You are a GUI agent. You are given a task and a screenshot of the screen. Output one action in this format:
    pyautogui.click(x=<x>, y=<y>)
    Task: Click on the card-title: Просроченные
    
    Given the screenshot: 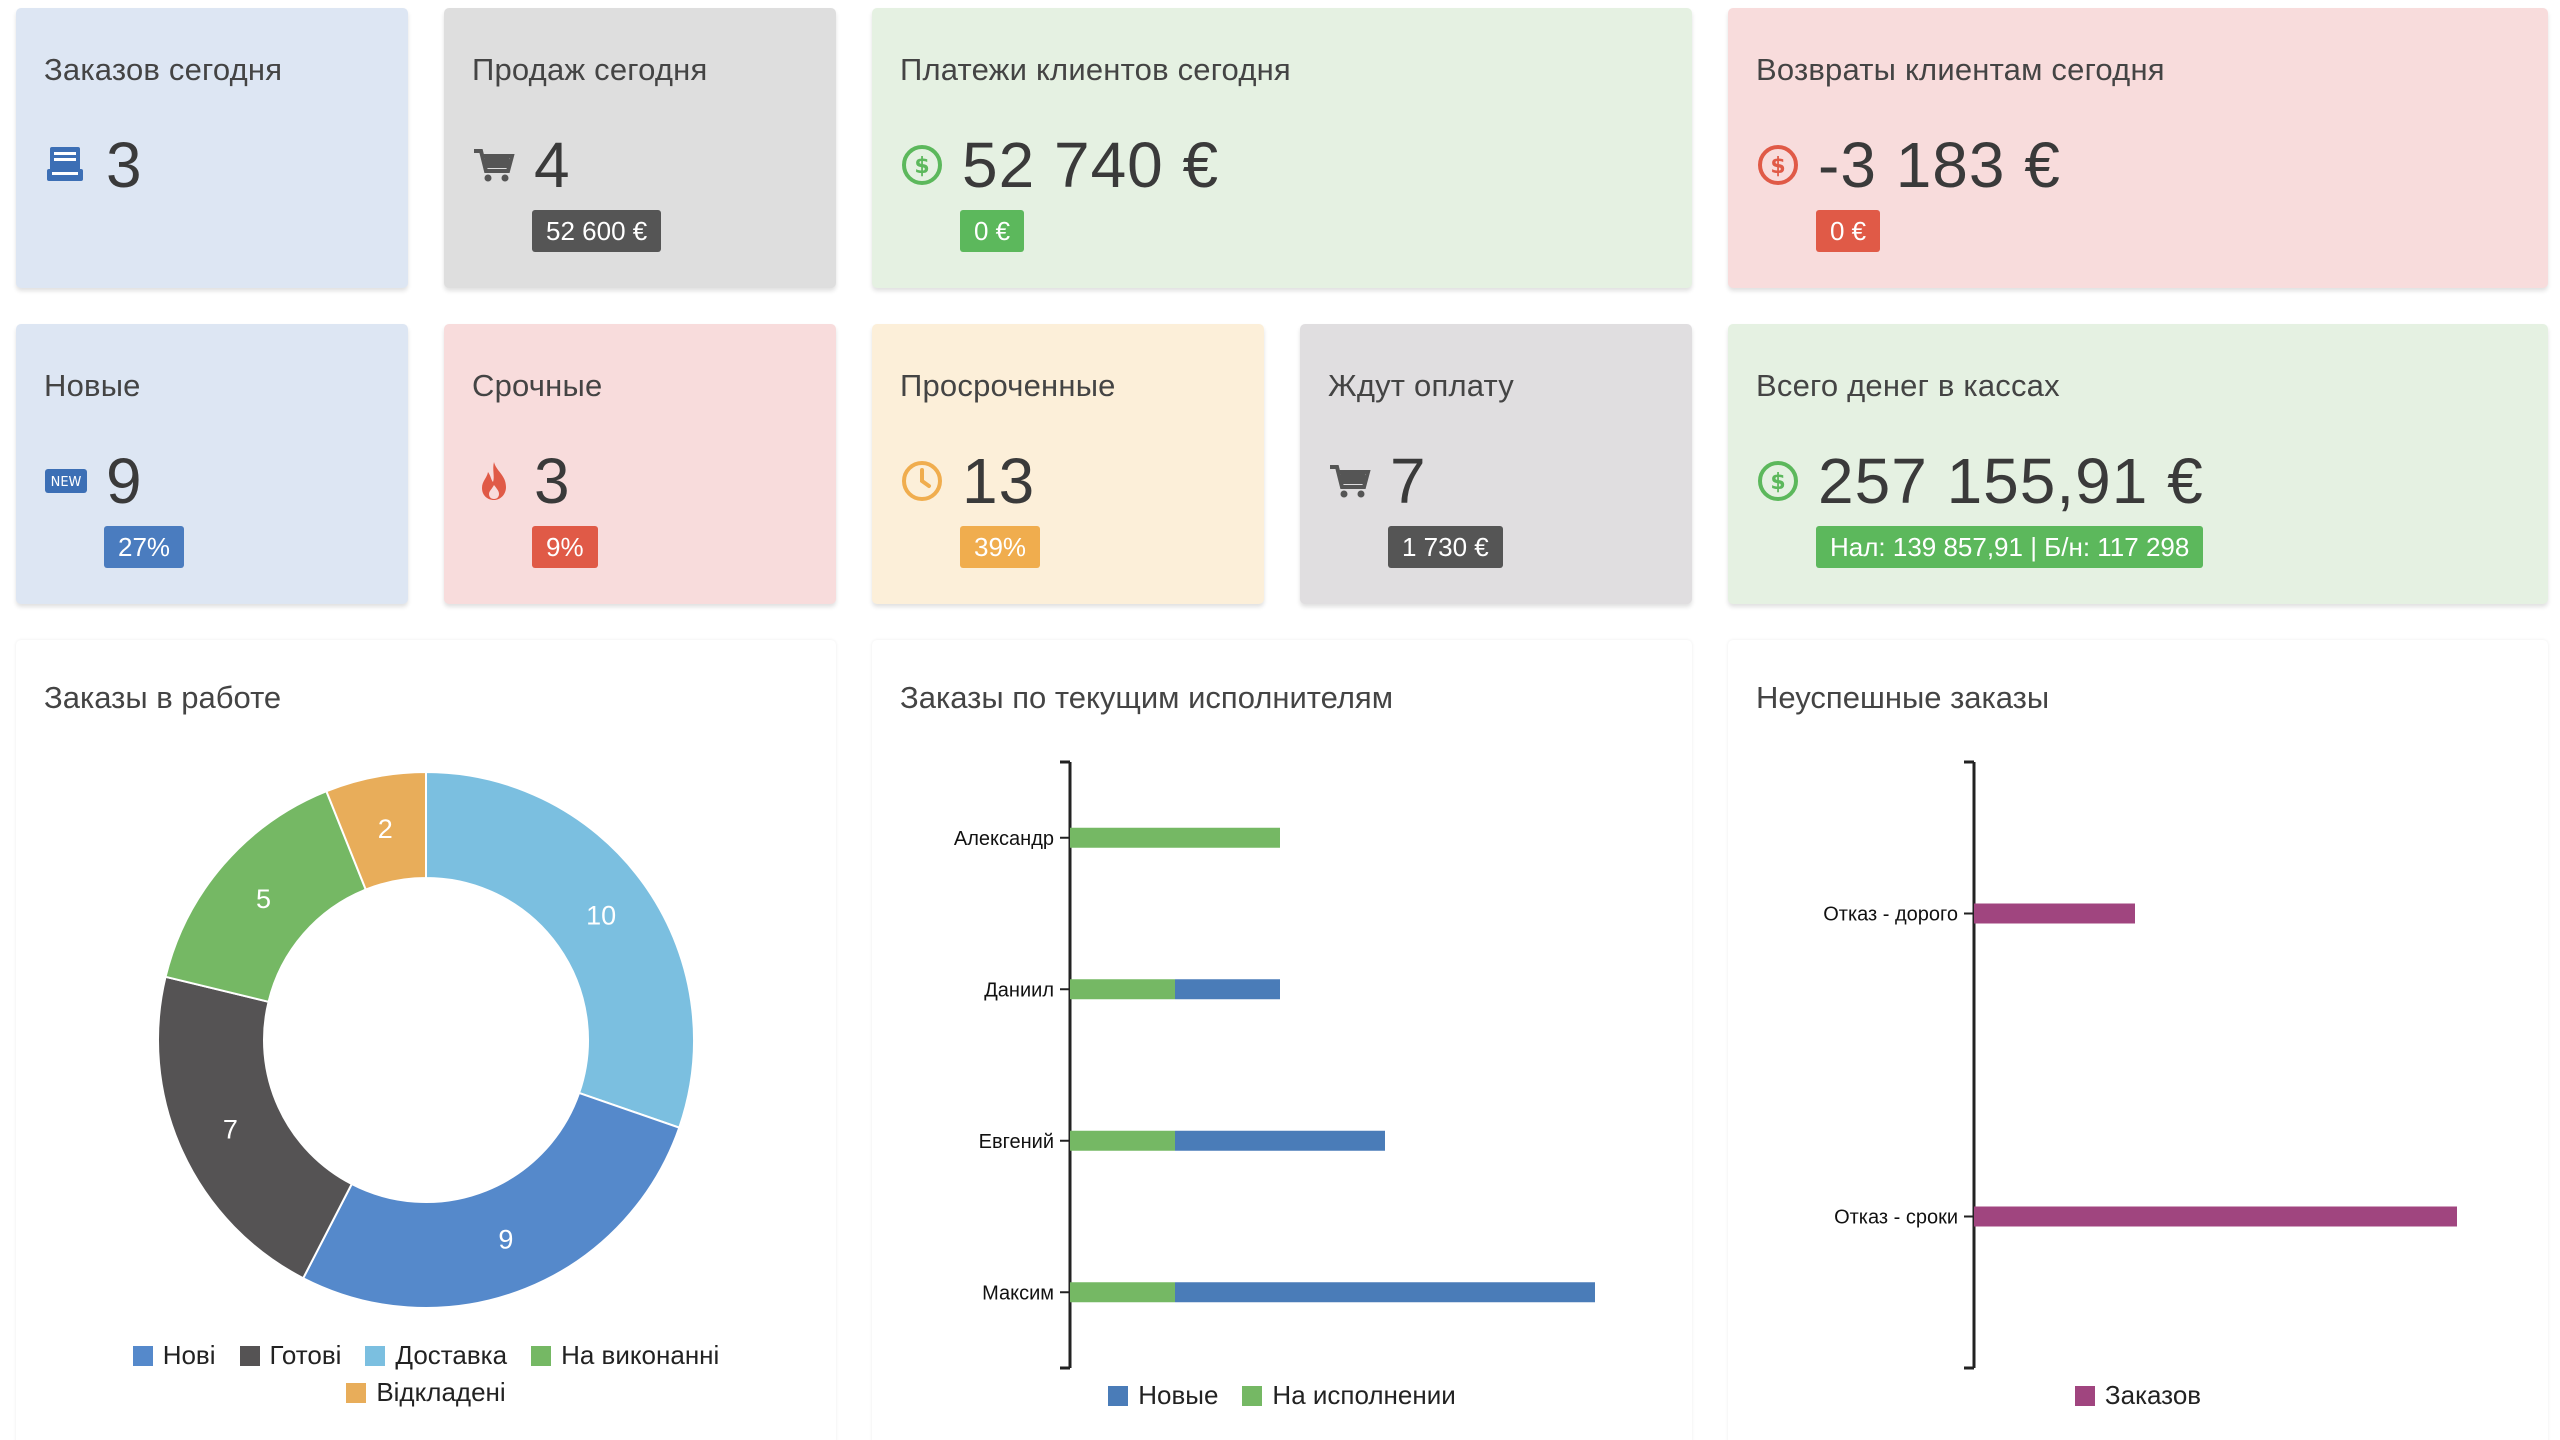 What is the action you would take?
    pyautogui.click(x=1008, y=385)
    